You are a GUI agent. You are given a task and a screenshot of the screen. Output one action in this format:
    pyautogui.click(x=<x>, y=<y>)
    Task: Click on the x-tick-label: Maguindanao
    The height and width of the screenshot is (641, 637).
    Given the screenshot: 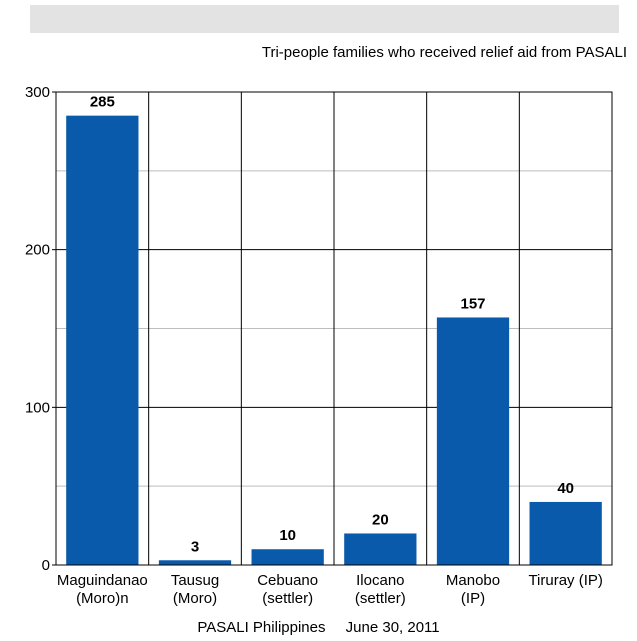 What is the action you would take?
    pyautogui.click(x=102, y=580)
    